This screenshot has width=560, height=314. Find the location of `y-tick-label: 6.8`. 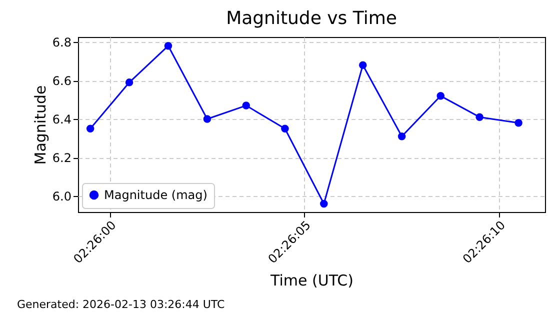

y-tick-label: 6.8 is located at coordinates (62, 43).